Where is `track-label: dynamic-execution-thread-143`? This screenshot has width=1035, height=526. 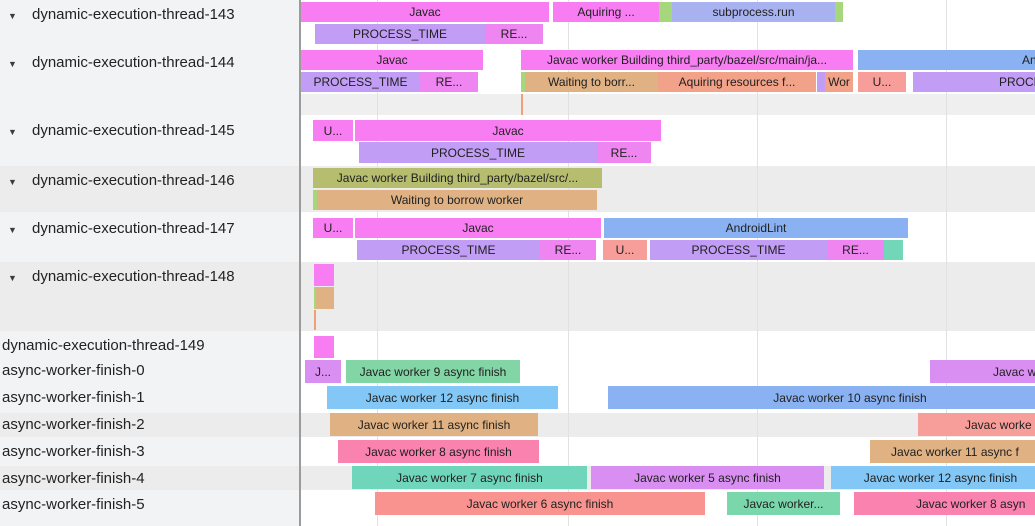 track-label: dynamic-execution-thread-143 is located at coordinates (133, 14).